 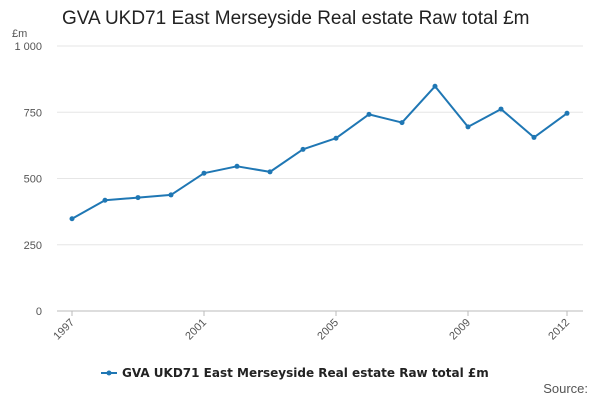 What do you see at coordinates (328, 330) in the screenshot?
I see `x-tick-label: 2005` at bounding box center [328, 330].